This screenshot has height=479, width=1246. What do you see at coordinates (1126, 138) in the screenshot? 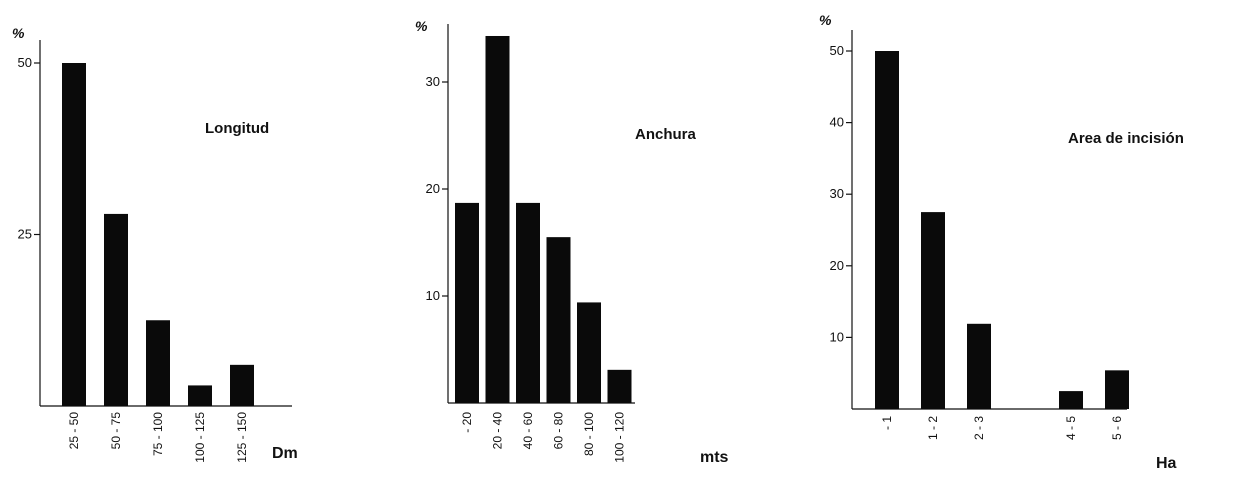
I see `chart-title: Area de incisión` at bounding box center [1126, 138].